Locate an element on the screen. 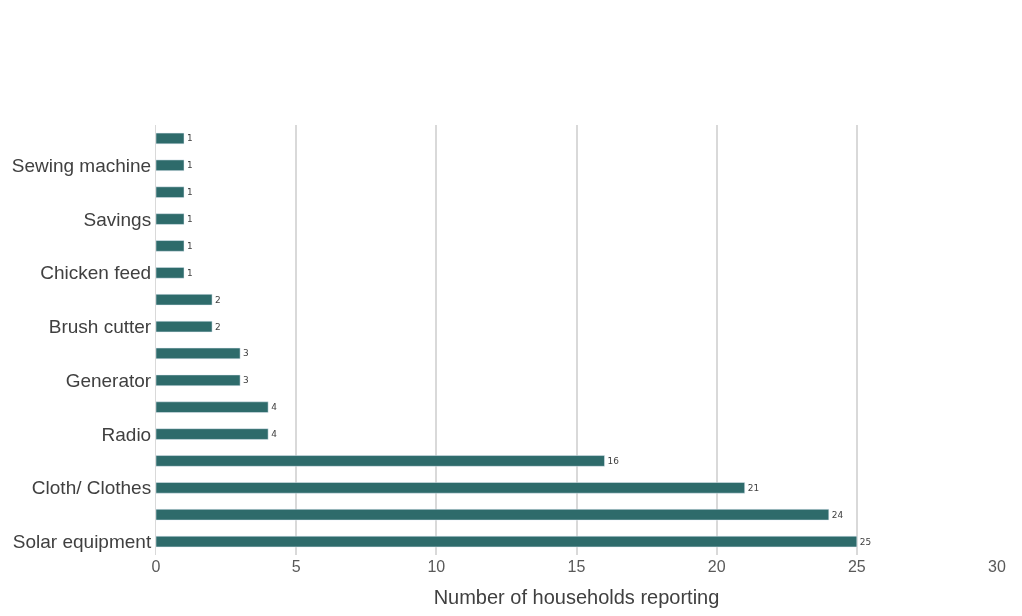 This screenshot has height=616, width=1022. x-tick-label: 25 is located at coordinates (856, 566).